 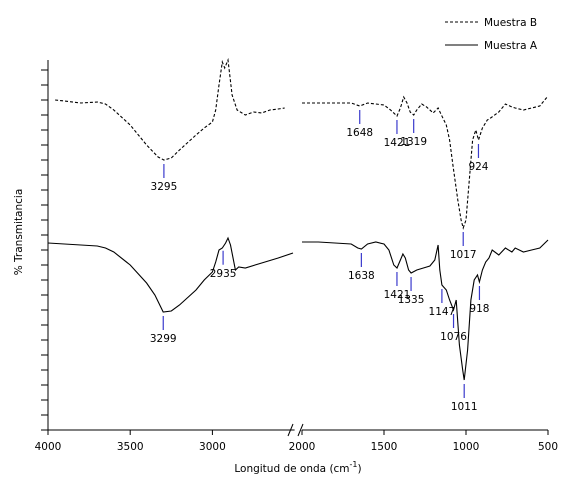 What do you see at coordinates (442, 312) in the screenshot?
I see `annotation-label: 1147` at bounding box center [442, 312].